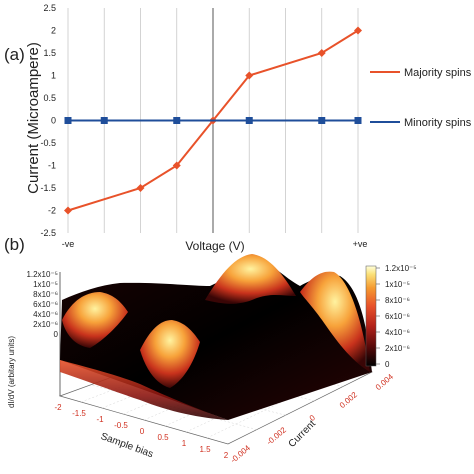  Describe the element at coordinates (397, 332) in the screenshot. I see `colorbar-tick-label: 4x10⁻⁶` at that location.